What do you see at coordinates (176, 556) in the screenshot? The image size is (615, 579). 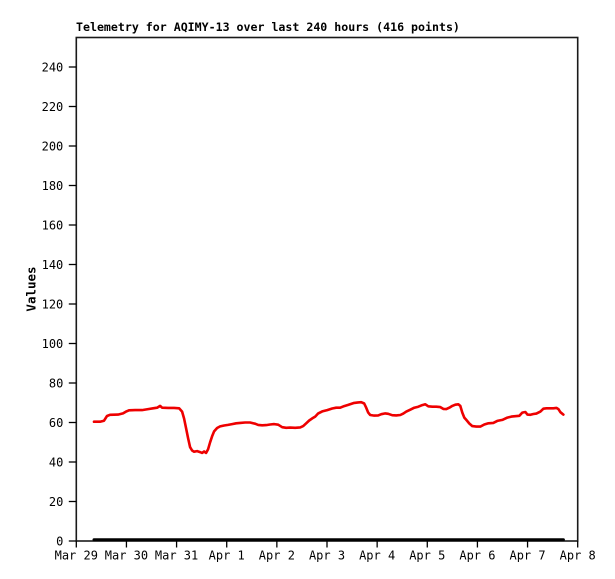 I see `x-tick-label: Mar 31` at bounding box center [176, 556].